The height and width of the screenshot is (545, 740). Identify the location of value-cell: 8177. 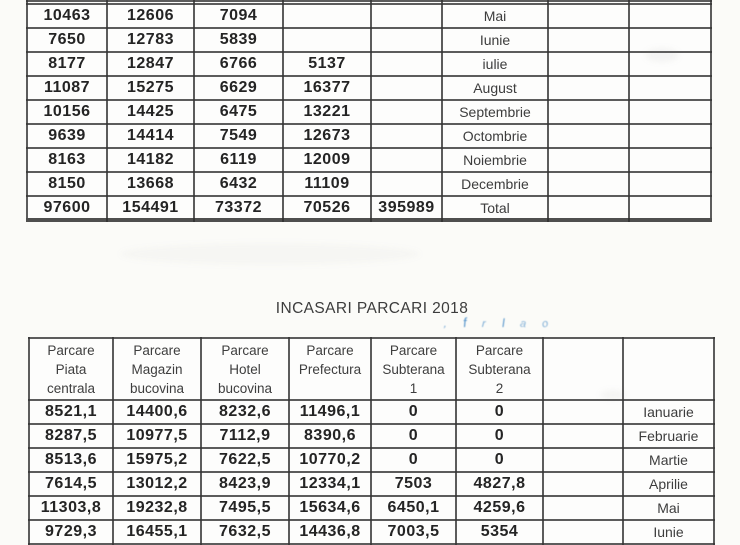
(67, 64).